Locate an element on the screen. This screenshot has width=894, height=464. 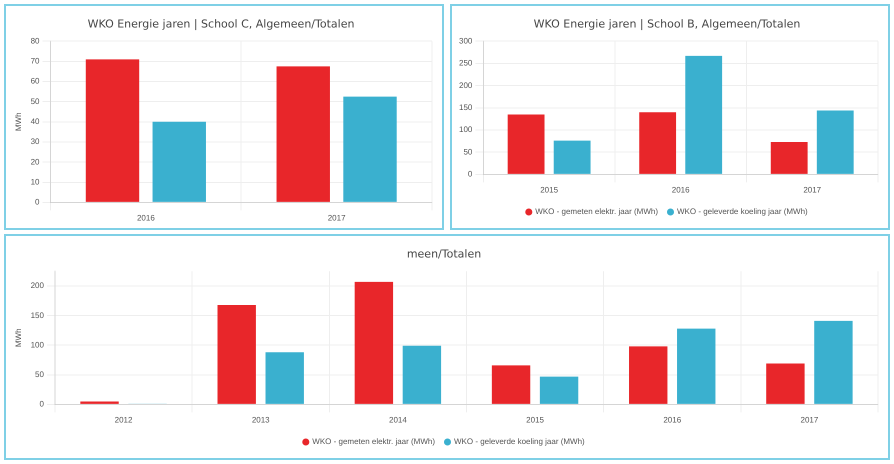
y-tick-label: 30 is located at coordinates (35, 141).